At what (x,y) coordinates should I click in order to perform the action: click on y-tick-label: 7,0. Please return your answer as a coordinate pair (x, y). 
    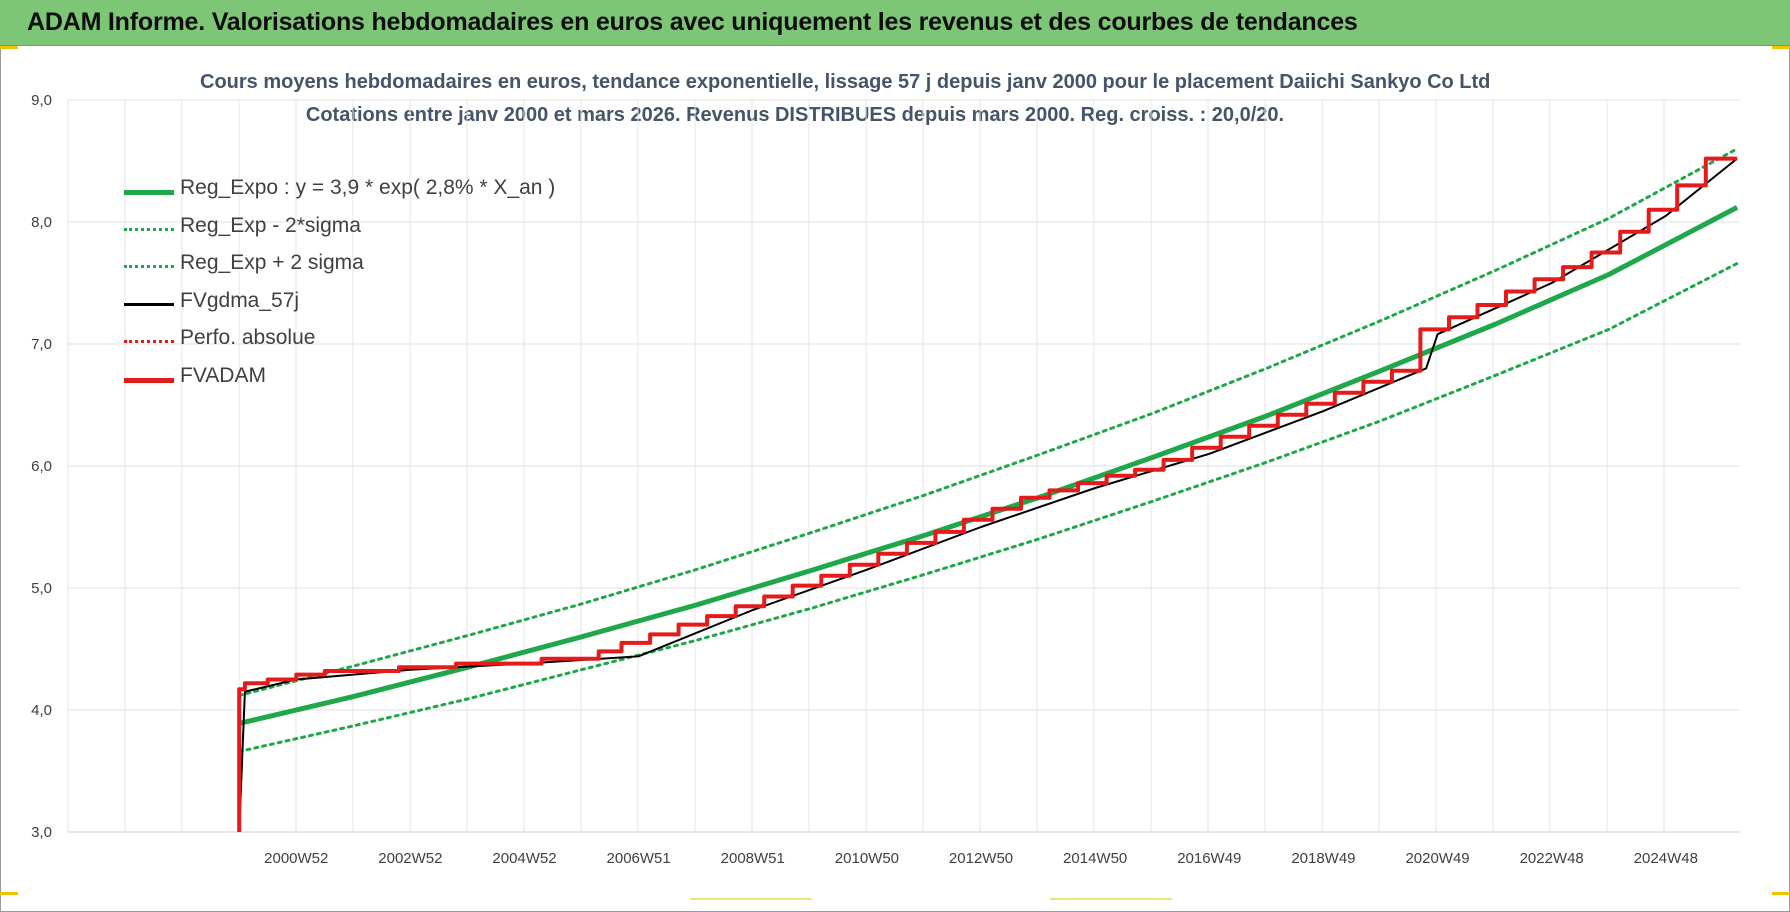
    Looking at the image, I should click on (41, 344).